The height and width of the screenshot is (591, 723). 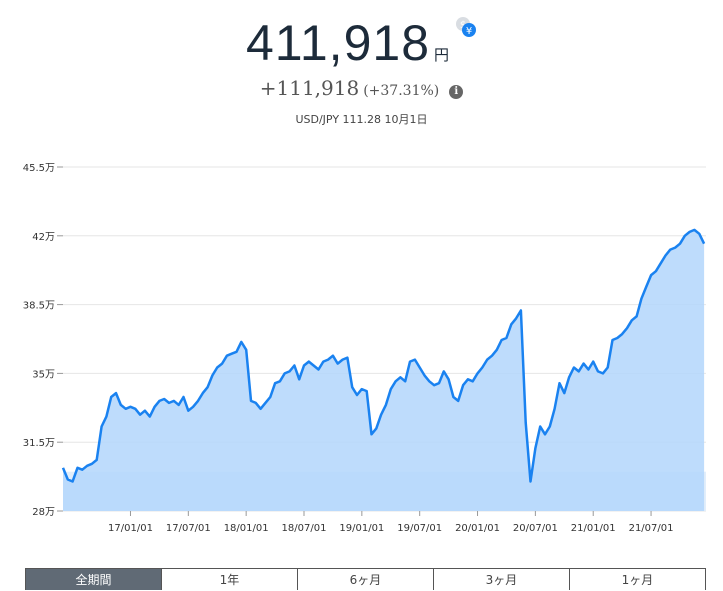 I want to click on x-tick-label: 17/01/01, so click(x=130, y=528).